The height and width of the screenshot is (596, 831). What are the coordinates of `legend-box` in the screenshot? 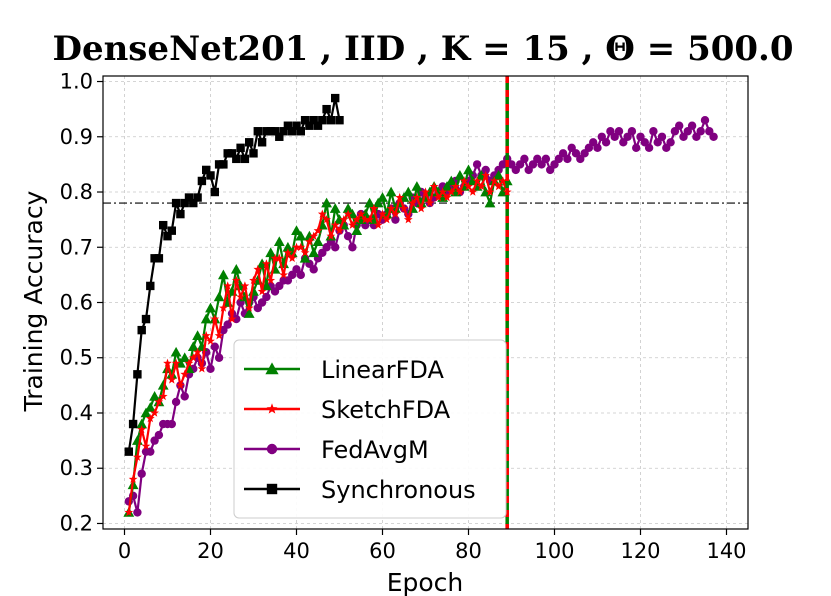 It's located at (370, 429).